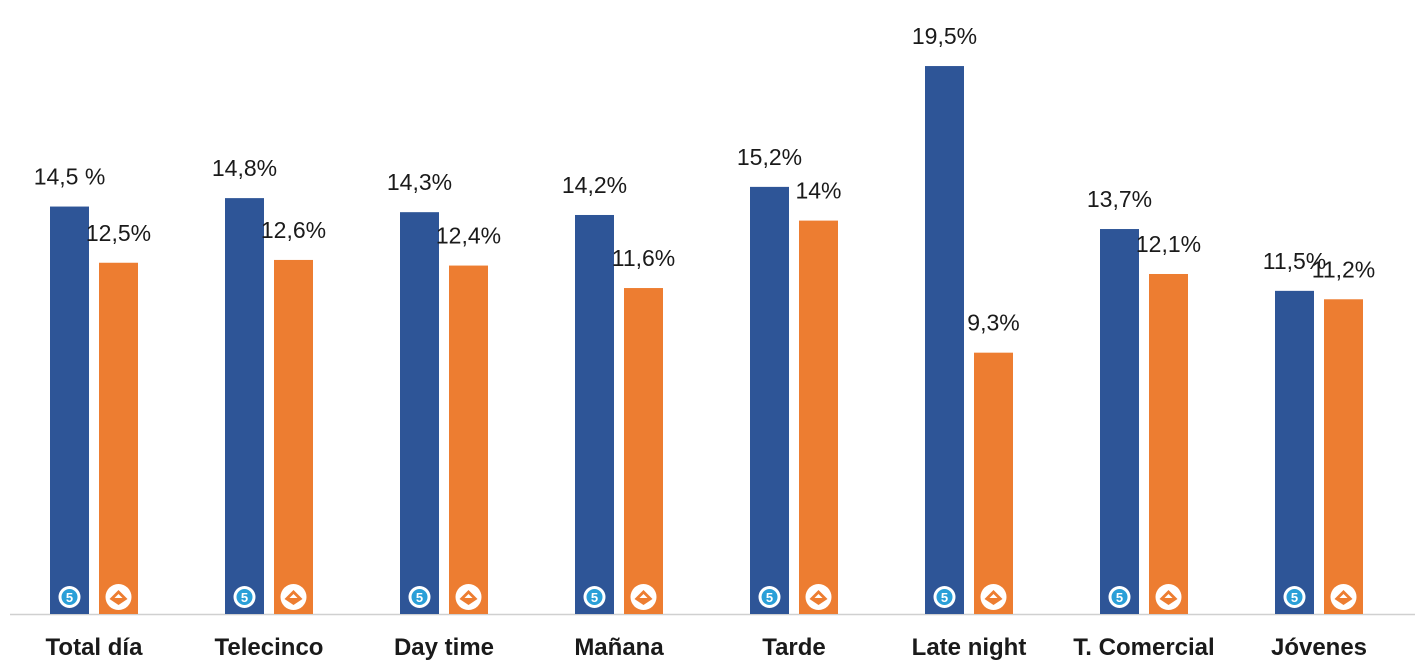  Describe the element at coordinates (794, 647) in the screenshot. I see `category-label: Tarde` at that location.